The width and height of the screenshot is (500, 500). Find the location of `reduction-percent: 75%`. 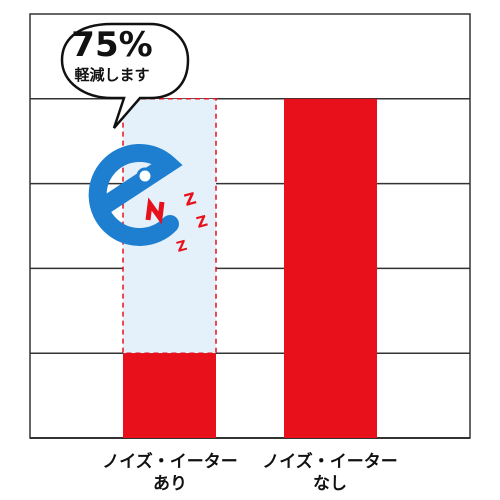

reduction-percent: 75% is located at coordinates (112, 45).